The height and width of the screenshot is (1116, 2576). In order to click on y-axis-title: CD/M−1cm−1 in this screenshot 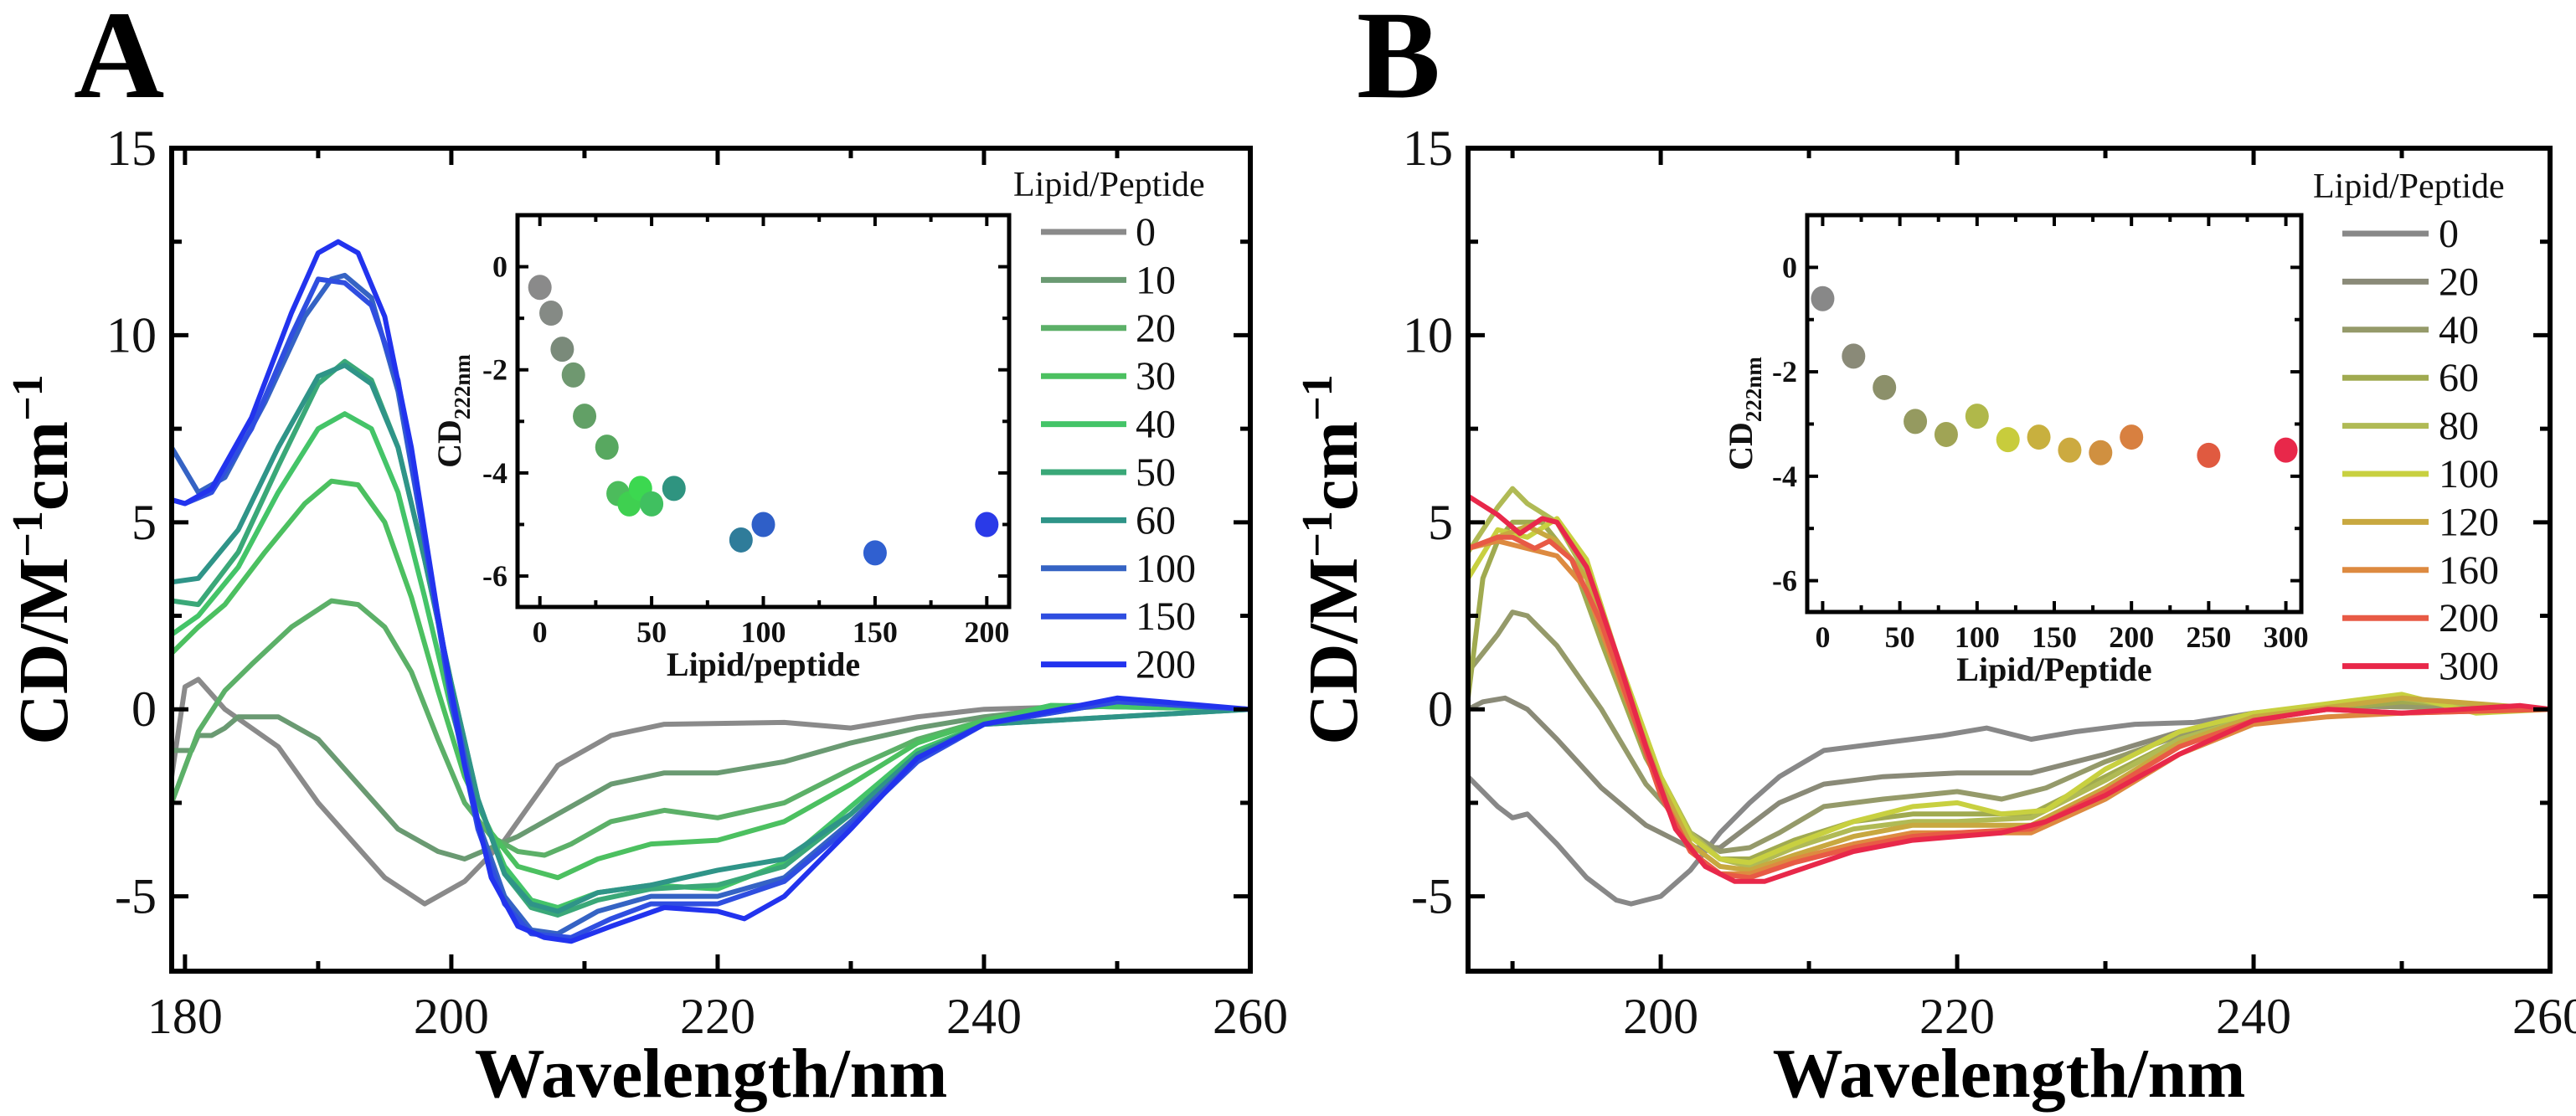, I will do `click(1333, 559)`.